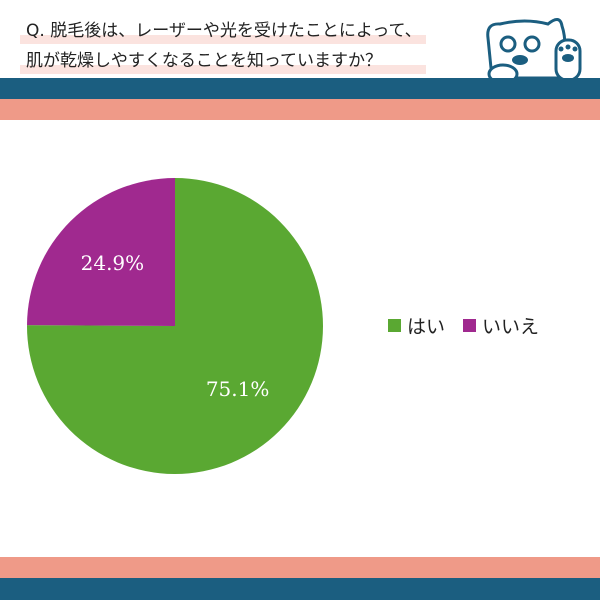  Describe the element at coordinates (113, 263) in the screenshot. I see `data-label: 24.9%` at that location.